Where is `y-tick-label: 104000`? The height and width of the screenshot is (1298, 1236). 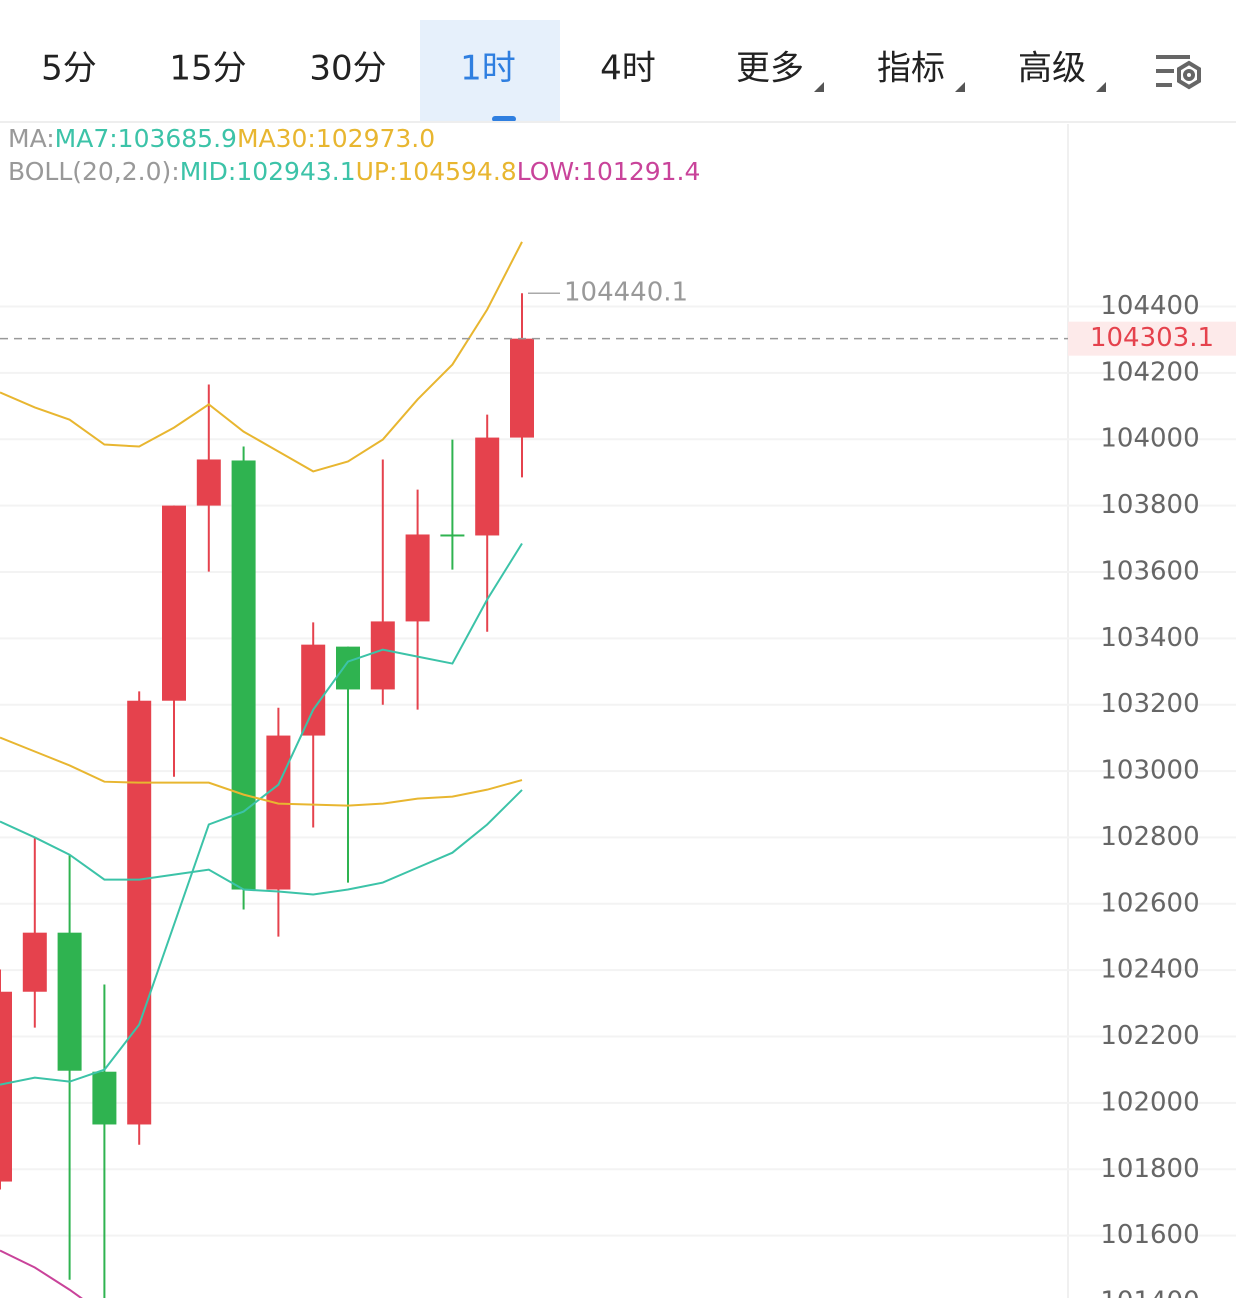
y-tick-label: 104000 is located at coordinates (1149, 439).